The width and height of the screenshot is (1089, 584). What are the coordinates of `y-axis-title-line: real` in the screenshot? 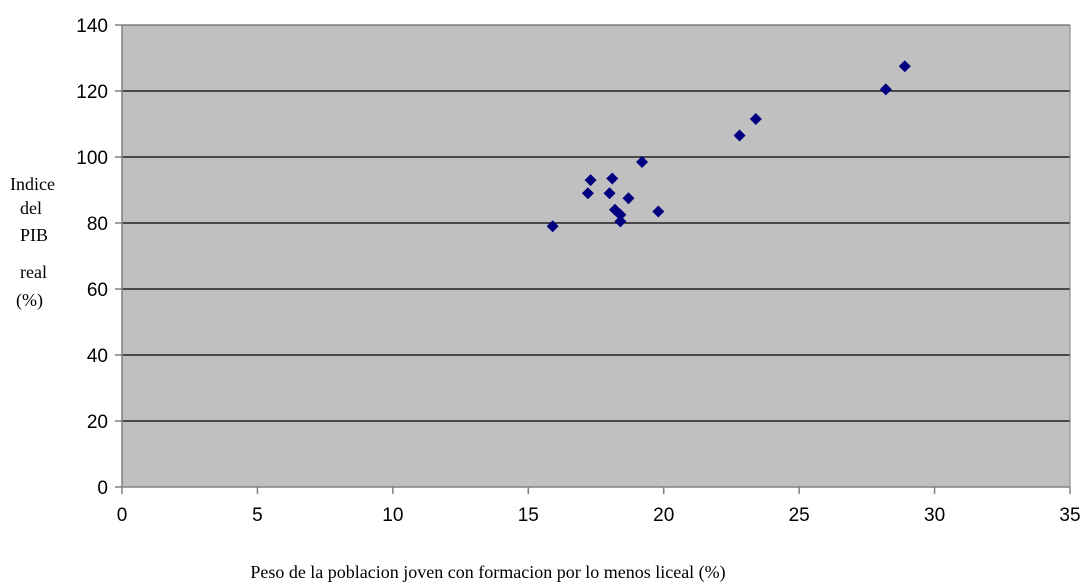 It's located at (33, 272).